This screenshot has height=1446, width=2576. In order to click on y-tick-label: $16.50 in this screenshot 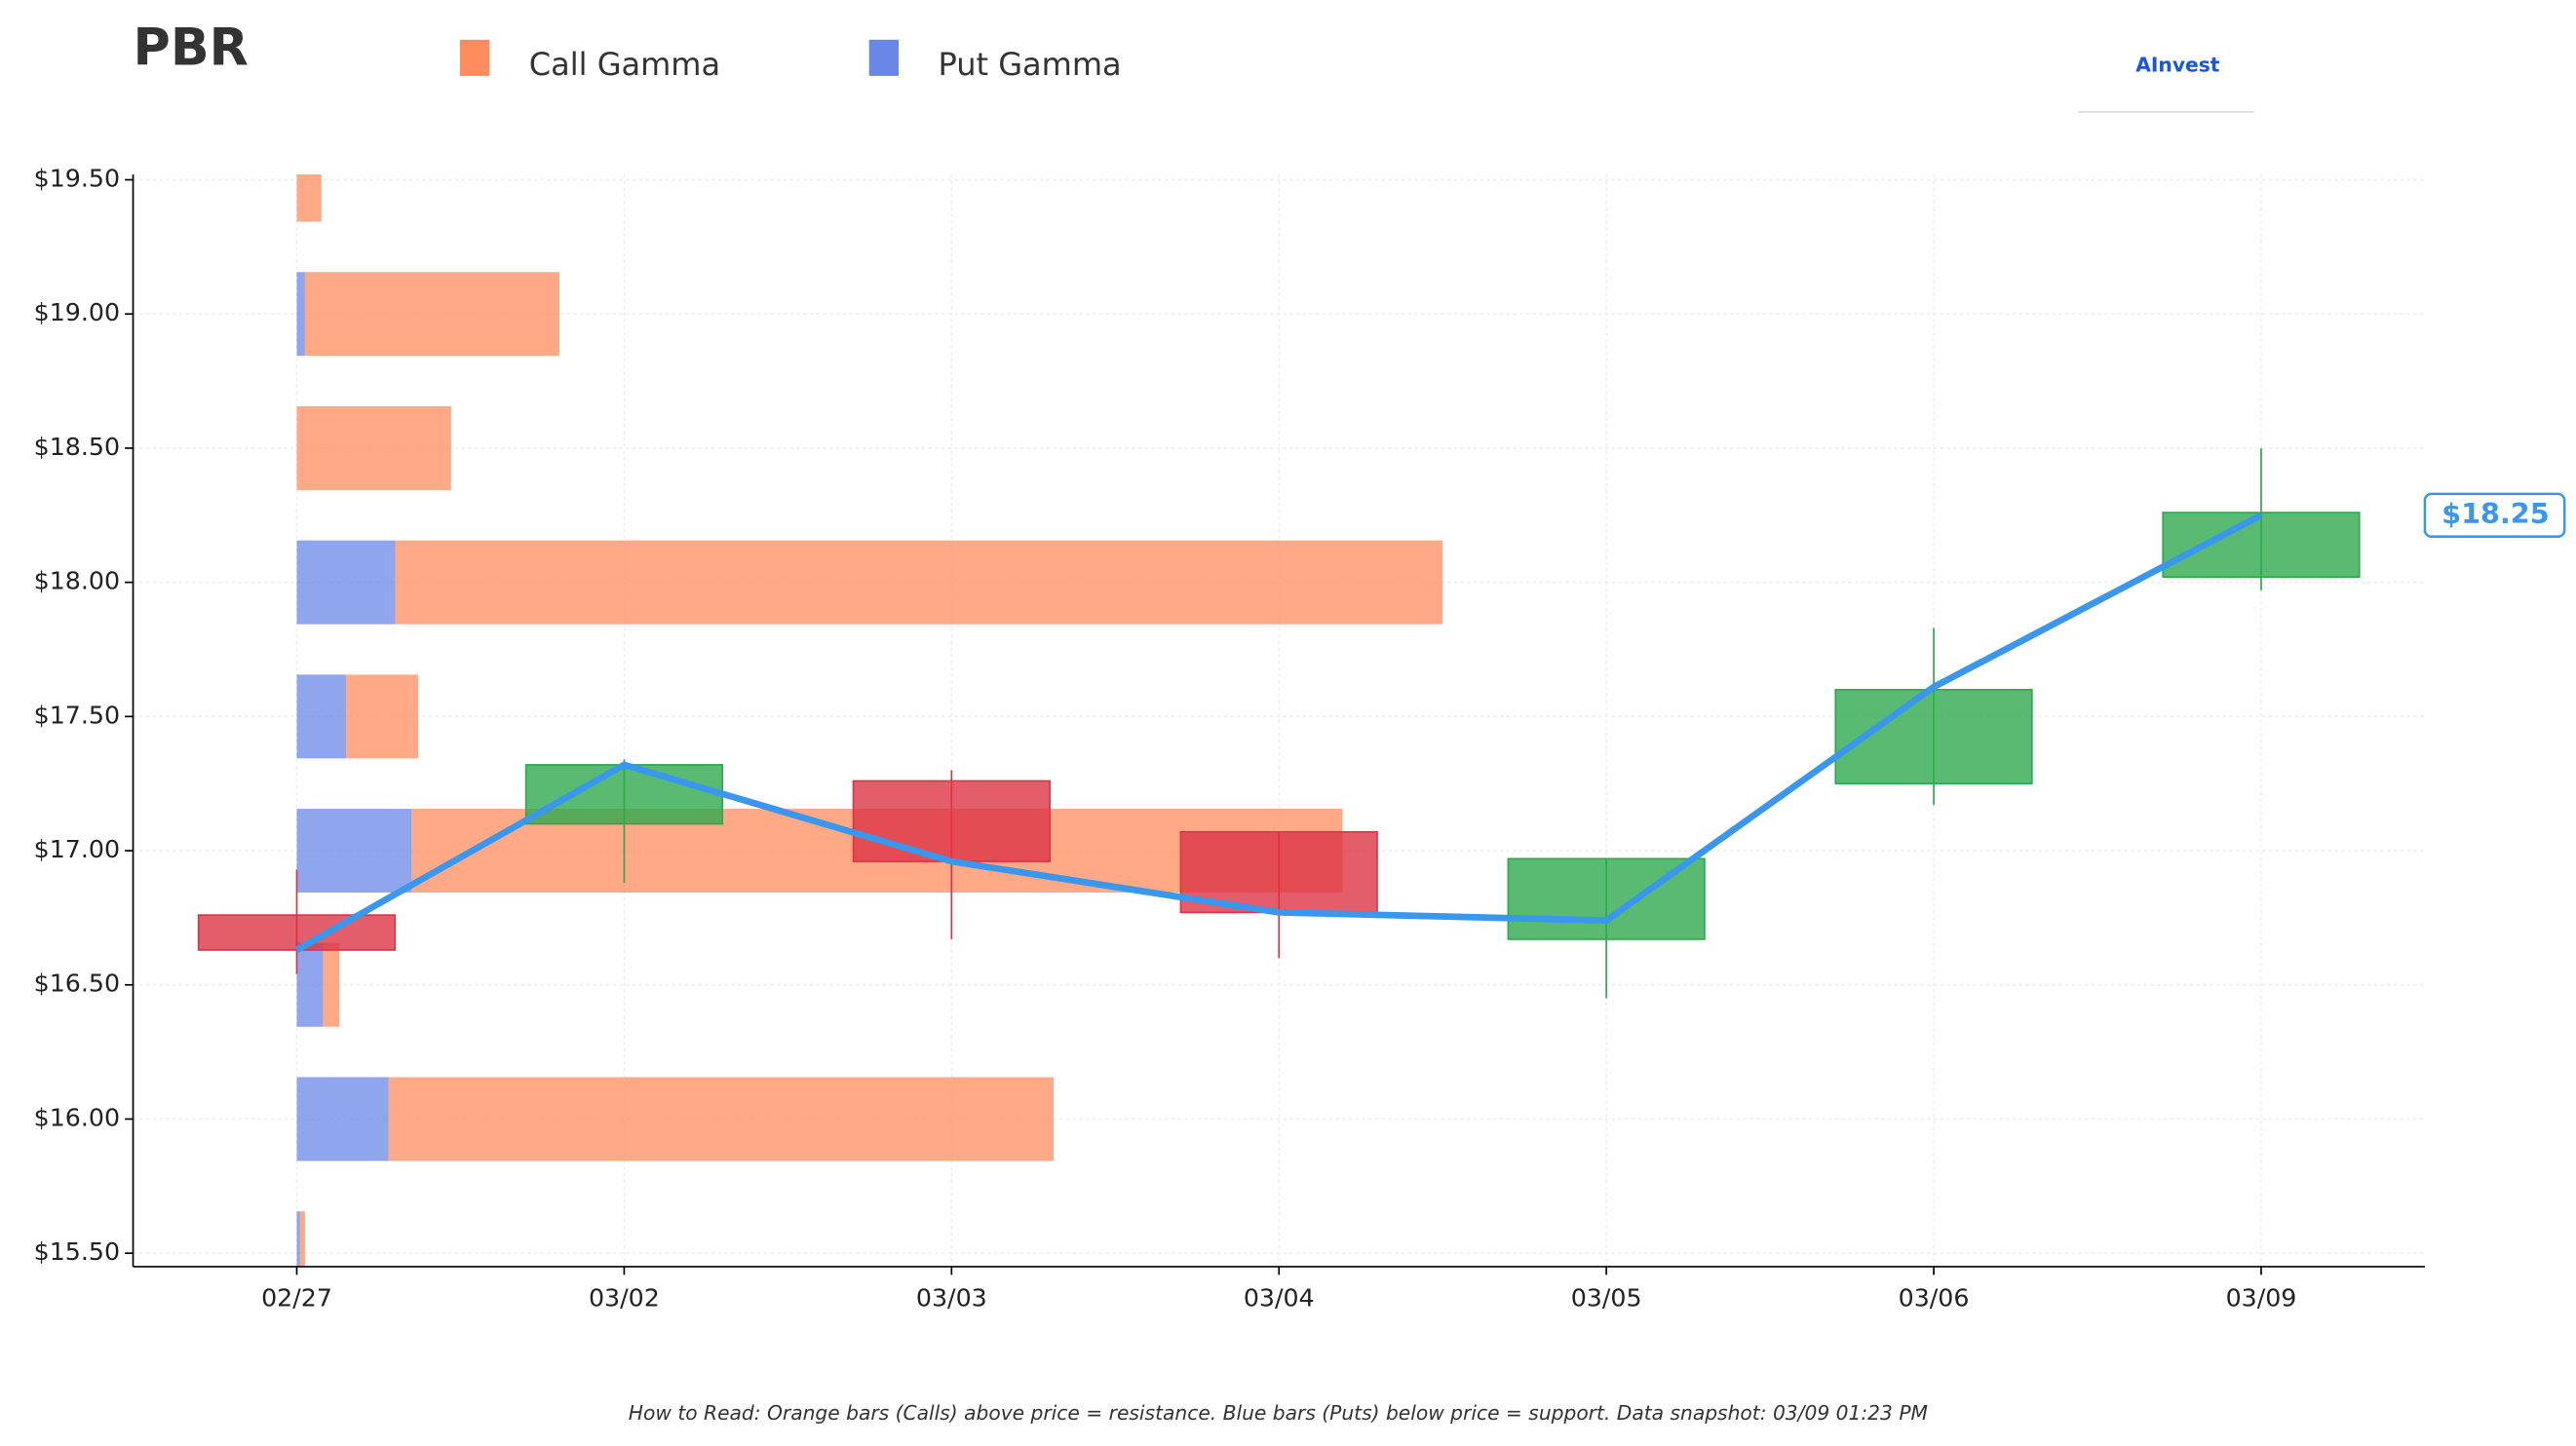, I will do `click(77, 984)`.